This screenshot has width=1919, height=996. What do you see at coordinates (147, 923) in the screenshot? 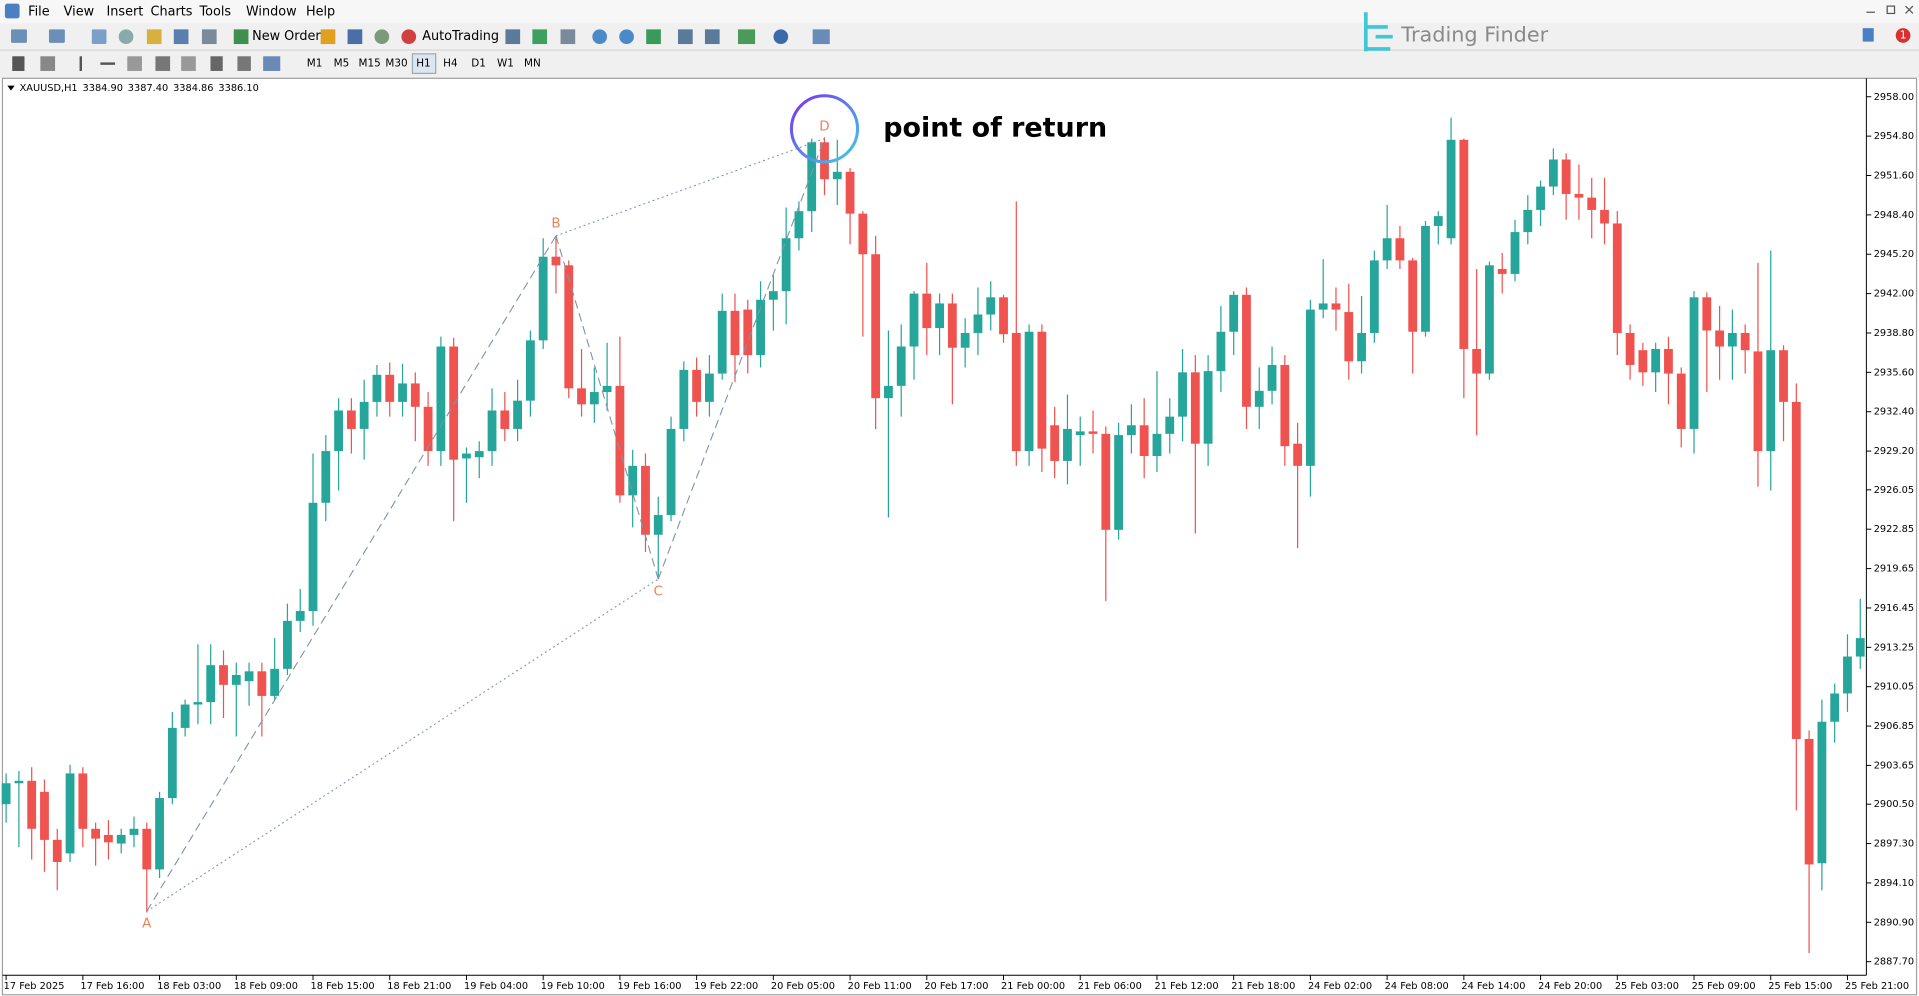
I see `pattern-label: A` at bounding box center [147, 923].